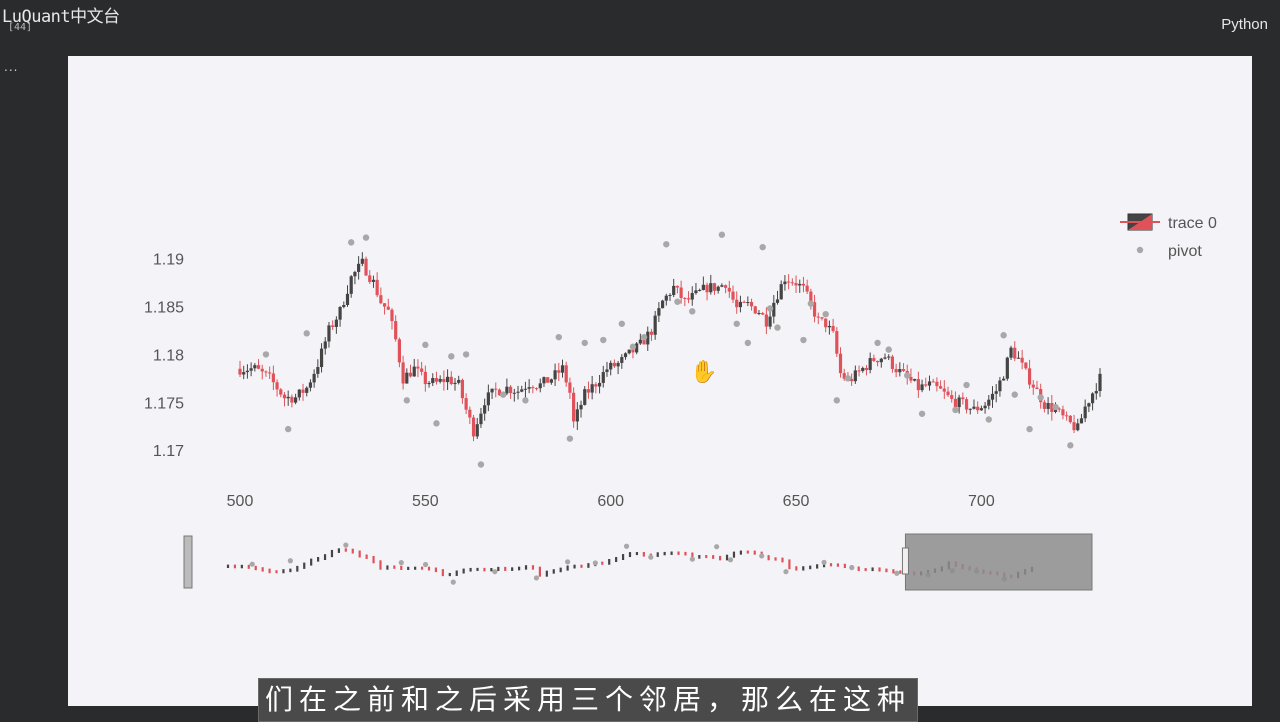 The image size is (1280, 722). Describe the element at coordinates (1192, 223) in the screenshot. I see `legend-label-trace: trace 0` at that location.